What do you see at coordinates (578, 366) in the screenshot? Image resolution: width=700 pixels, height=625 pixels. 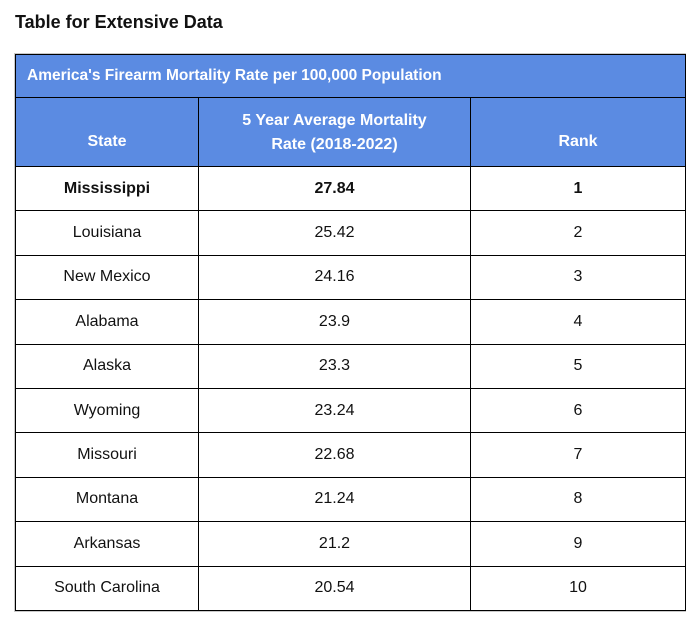 I see `cell-rank: 5` at bounding box center [578, 366].